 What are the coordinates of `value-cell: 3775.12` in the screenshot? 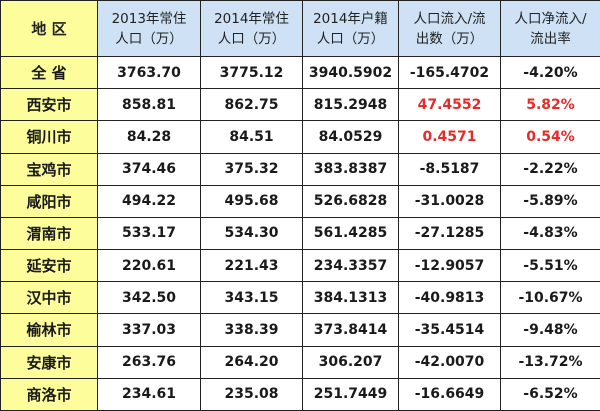 It's located at (251, 72).